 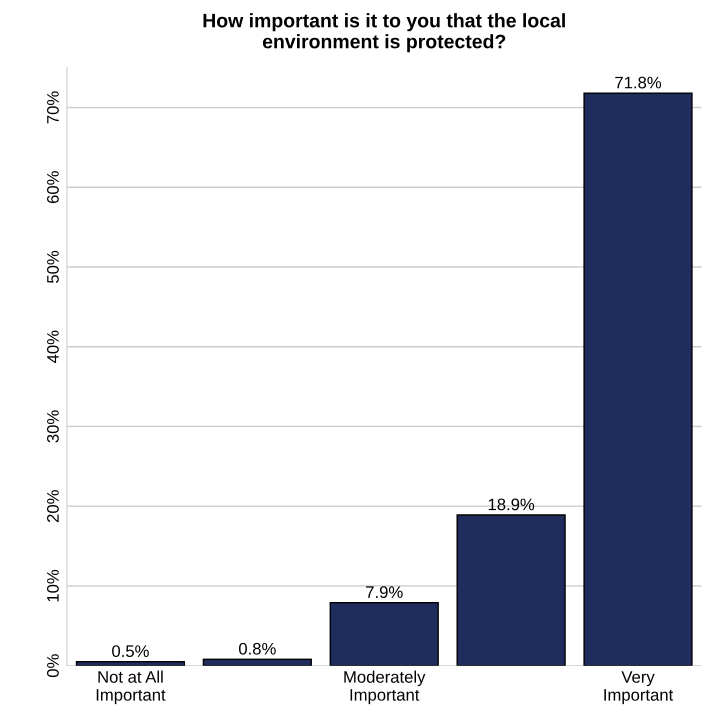 I want to click on y-tick-label: 60%, so click(x=53, y=187).